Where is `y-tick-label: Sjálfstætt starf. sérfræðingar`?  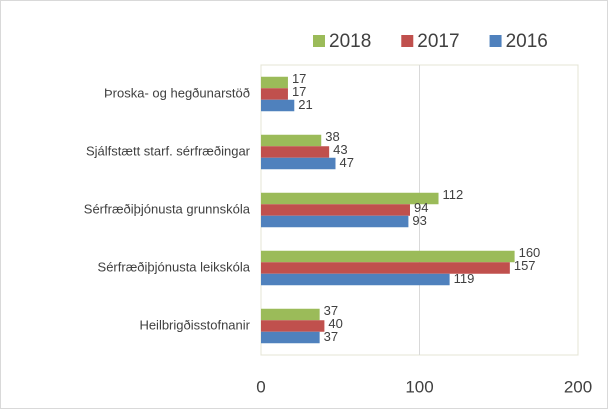 y-tick-label: Sjálfstætt starf. sérfræðingar is located at coordinates (168, 150).